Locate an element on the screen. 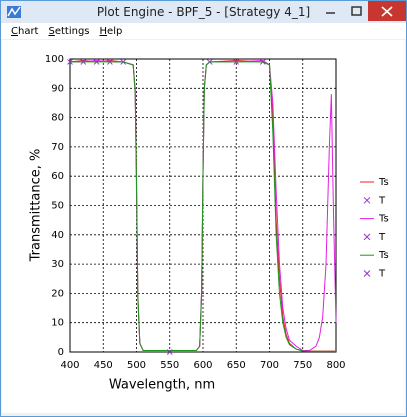 Image resolution: width=407 pixels, height=417 pixels. y-tick-label: 60 is located at coordinates (57, 176).